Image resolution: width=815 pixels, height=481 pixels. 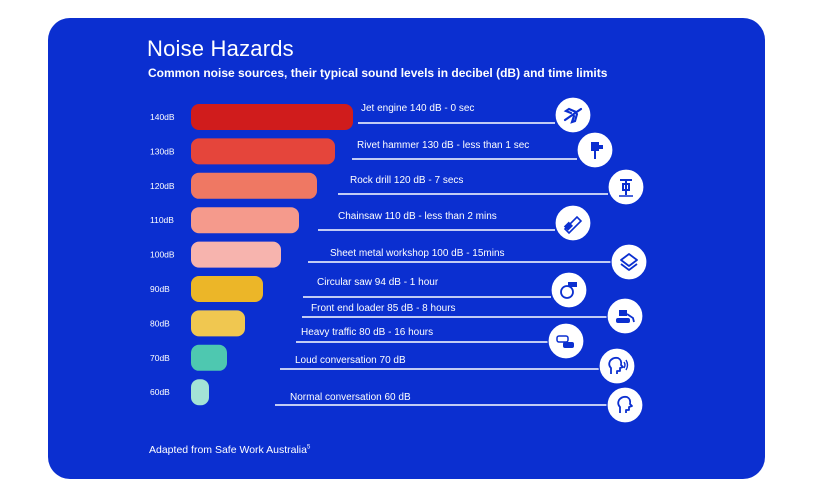 What do you see at coordinates (625, 405) in the screenshot?
I see `talk-icon` at bounding box center [625, 405].